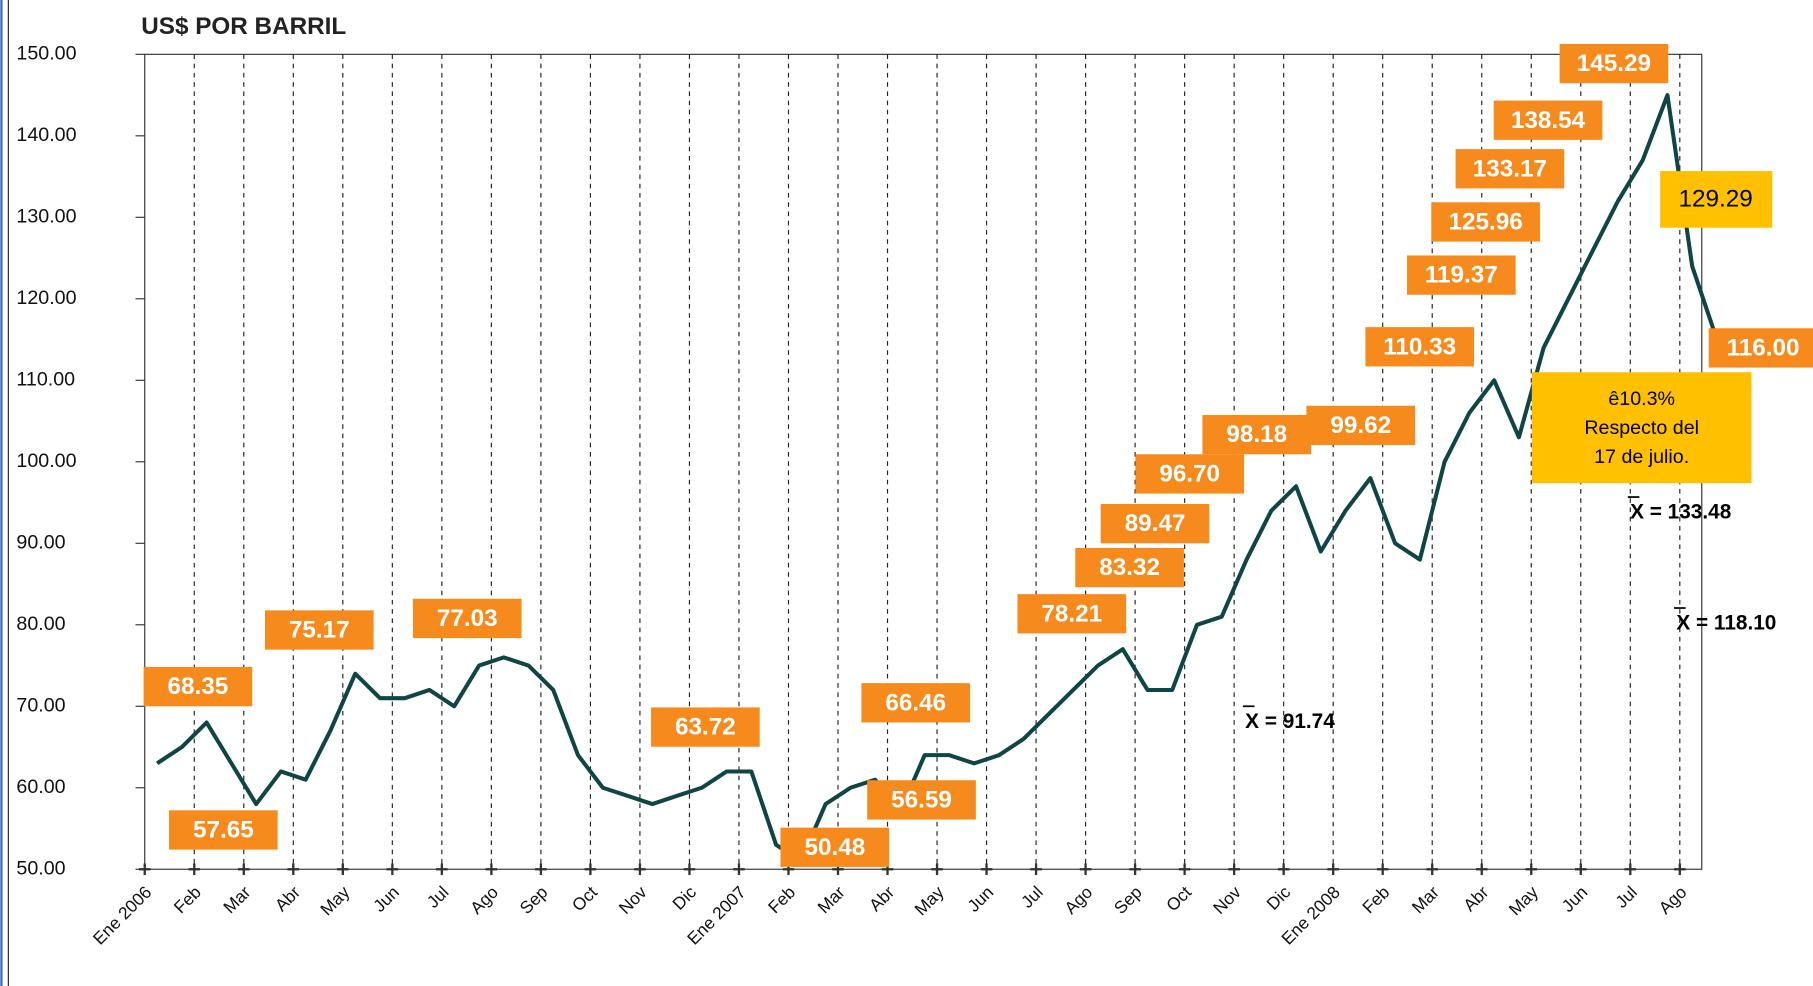  Describe the element at coordinates (40, 542) in the screenshot. I see `y-tick-label: 90.00` at that location.